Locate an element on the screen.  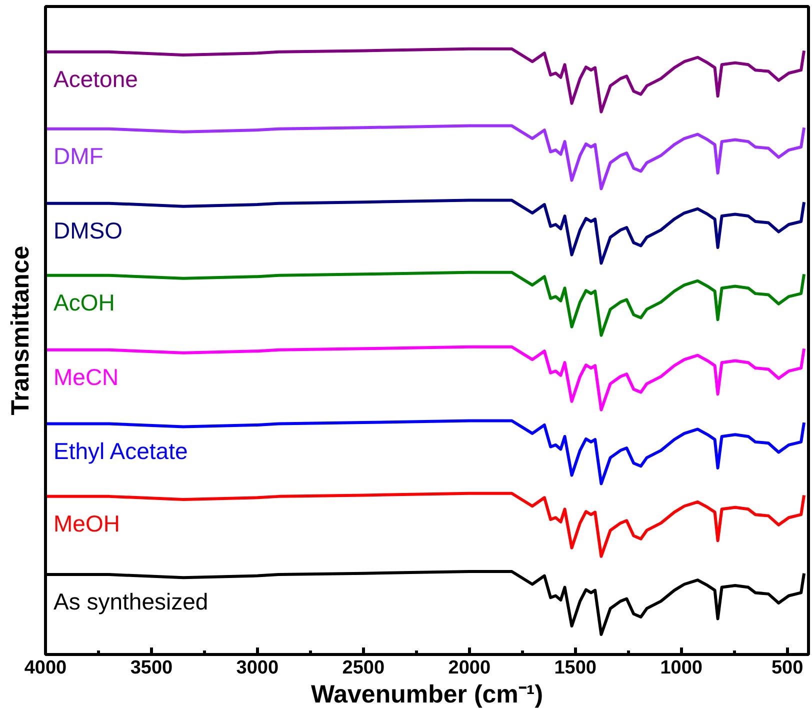
series-label: As synthesized is located at coordinates (131, 601).